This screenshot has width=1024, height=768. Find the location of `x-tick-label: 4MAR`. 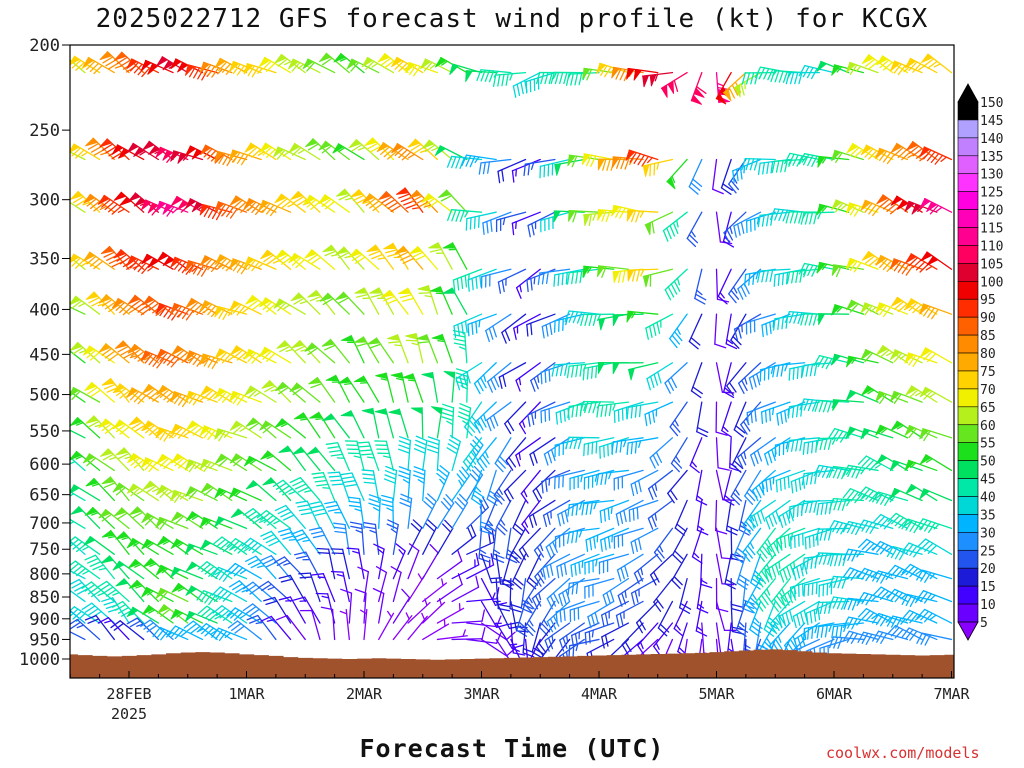

x-tick-label: 4MAR is located at coordinates (599, 694).